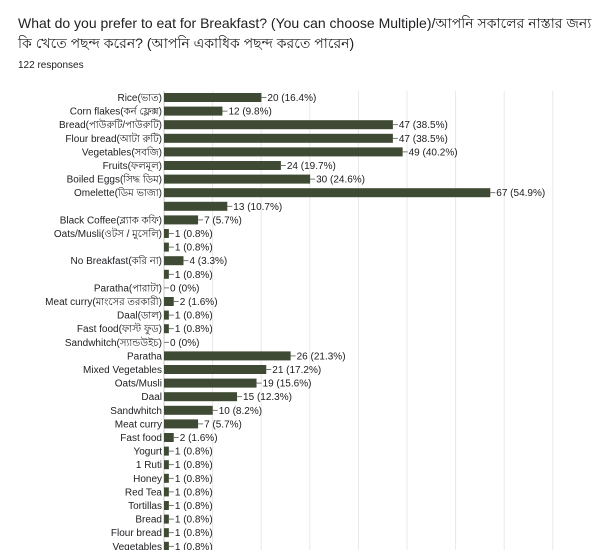  I want to click on category-label: Daal(ডাল), so click(139, 316).